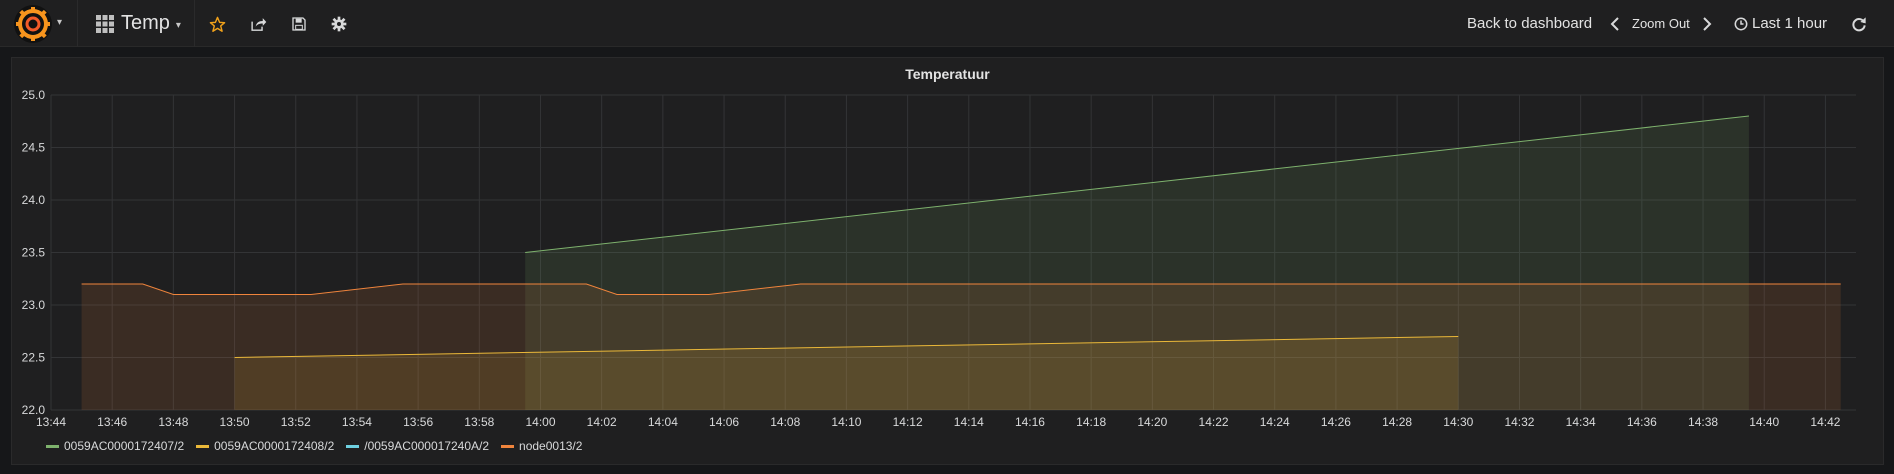 This screenshot has width=1894, height=474. I want to click on y-tick-label: 25.0, so click(34, 95).